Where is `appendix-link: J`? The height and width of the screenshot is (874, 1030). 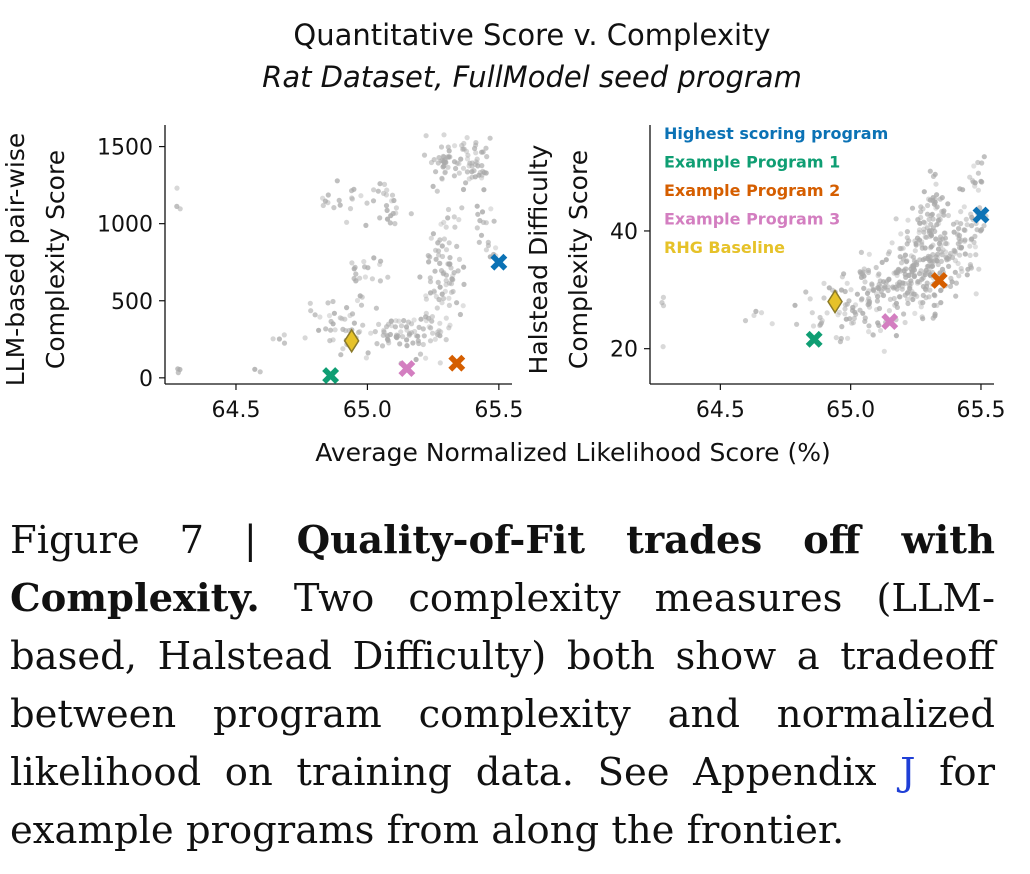 appendix-link: J is located at coordinates (908, 772).